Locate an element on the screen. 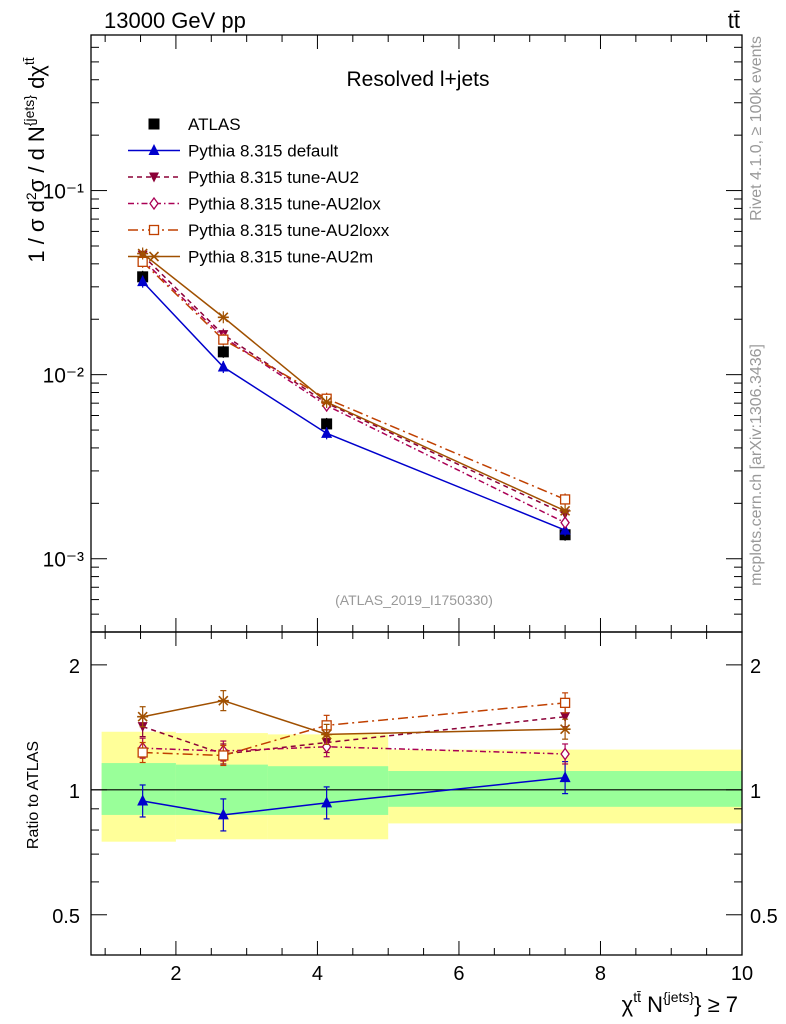  process-label: tt̄ is located at coordinates (734, 20).